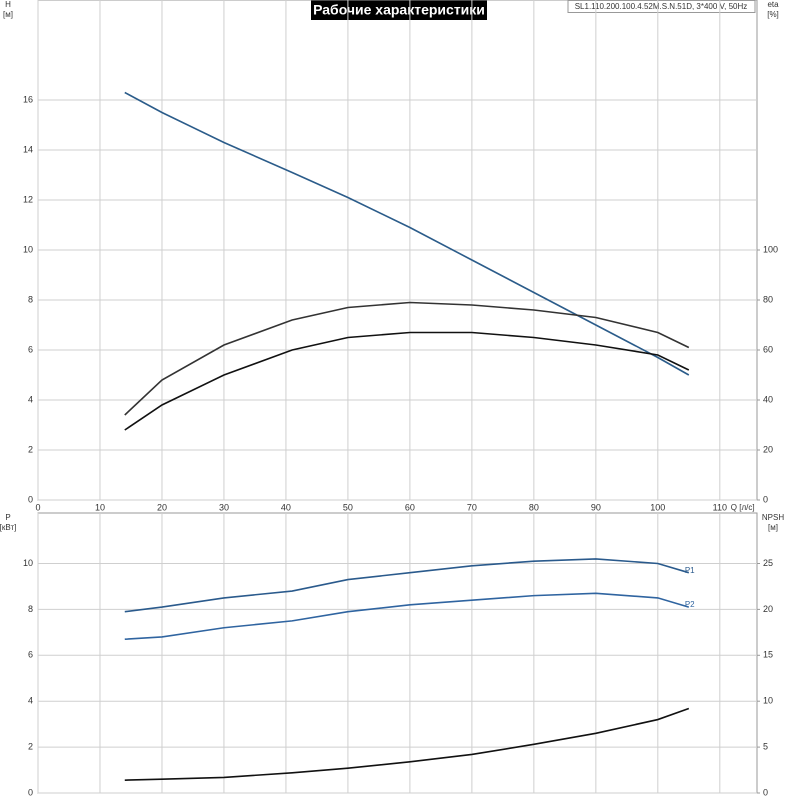 The width and height of the screenshot is (800, 800). I want to click on y2-tick-label: 60, so click(768, 349).